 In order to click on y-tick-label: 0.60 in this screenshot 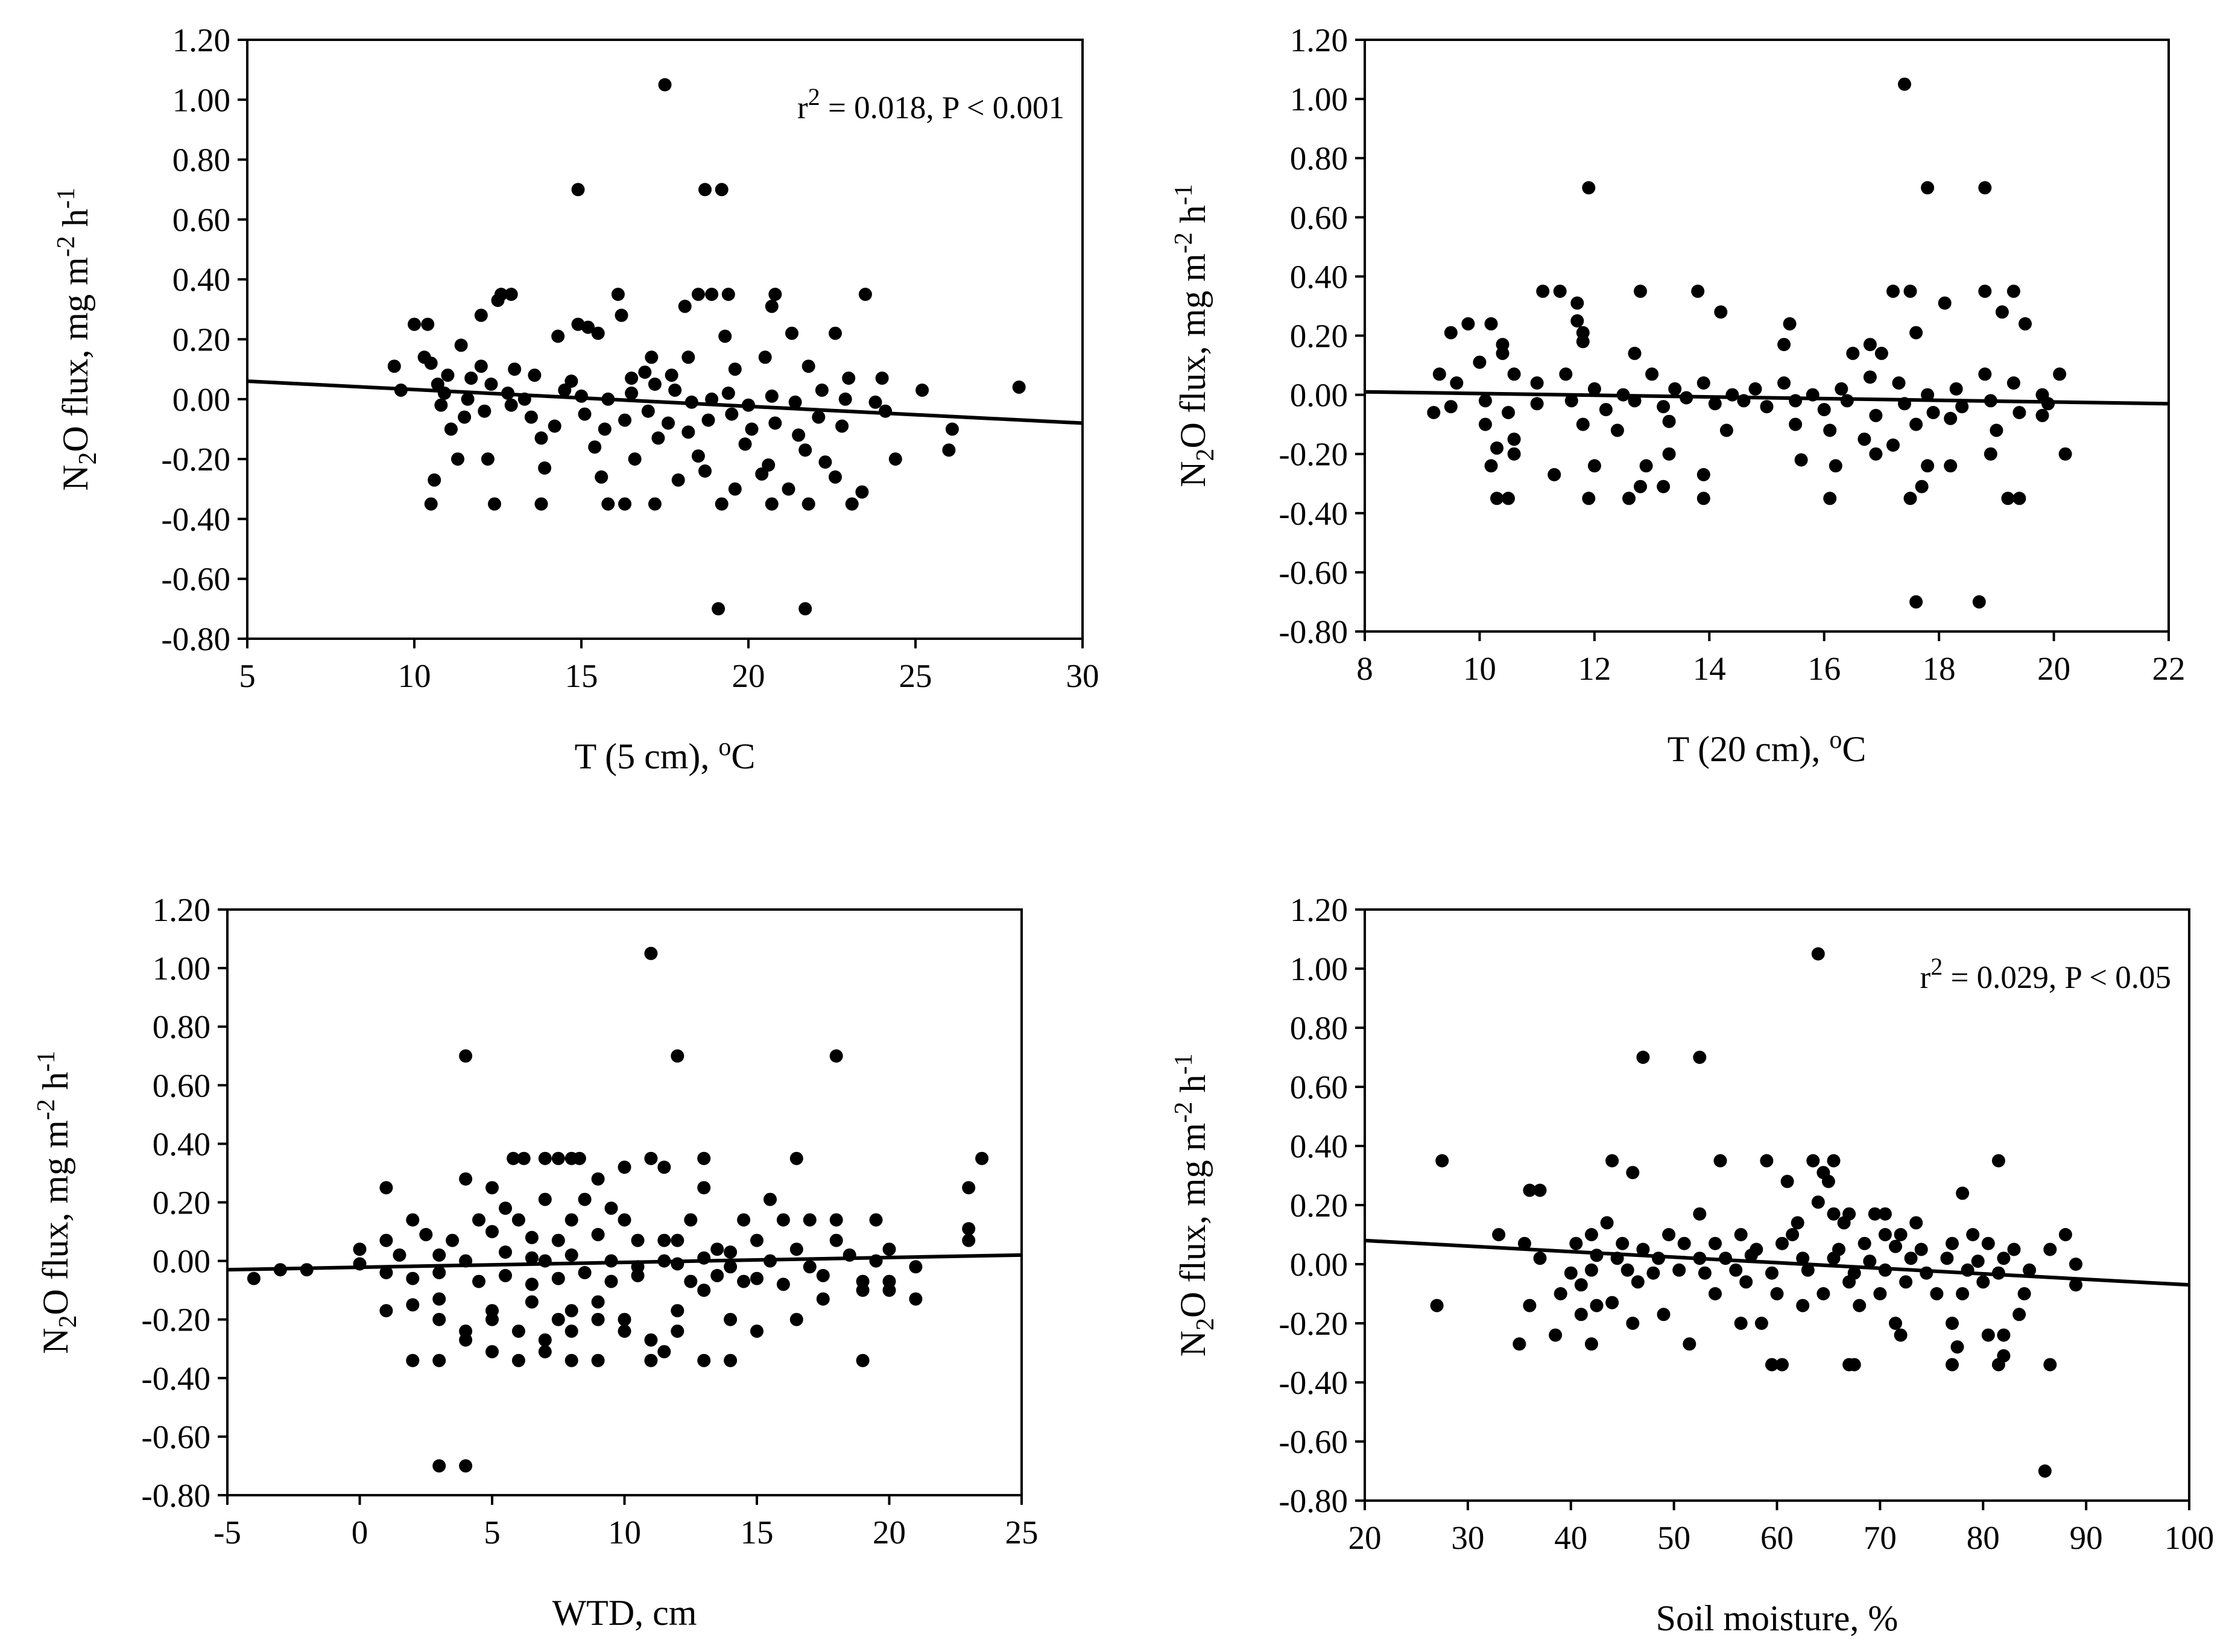, I will do `click(1319, 1087)`.